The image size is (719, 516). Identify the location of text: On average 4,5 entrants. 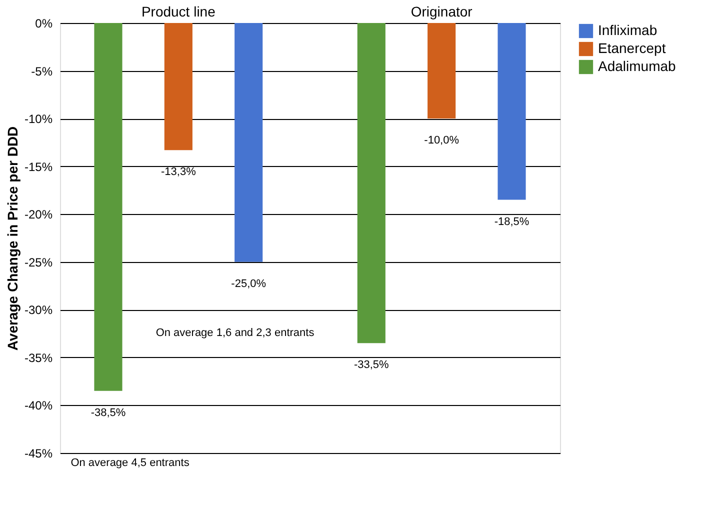
(130, 463).